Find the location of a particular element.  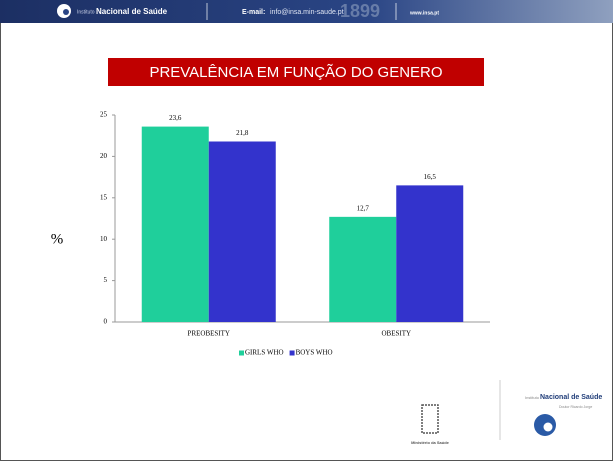

y-axis-label: % is located at coordinates (57, 239).